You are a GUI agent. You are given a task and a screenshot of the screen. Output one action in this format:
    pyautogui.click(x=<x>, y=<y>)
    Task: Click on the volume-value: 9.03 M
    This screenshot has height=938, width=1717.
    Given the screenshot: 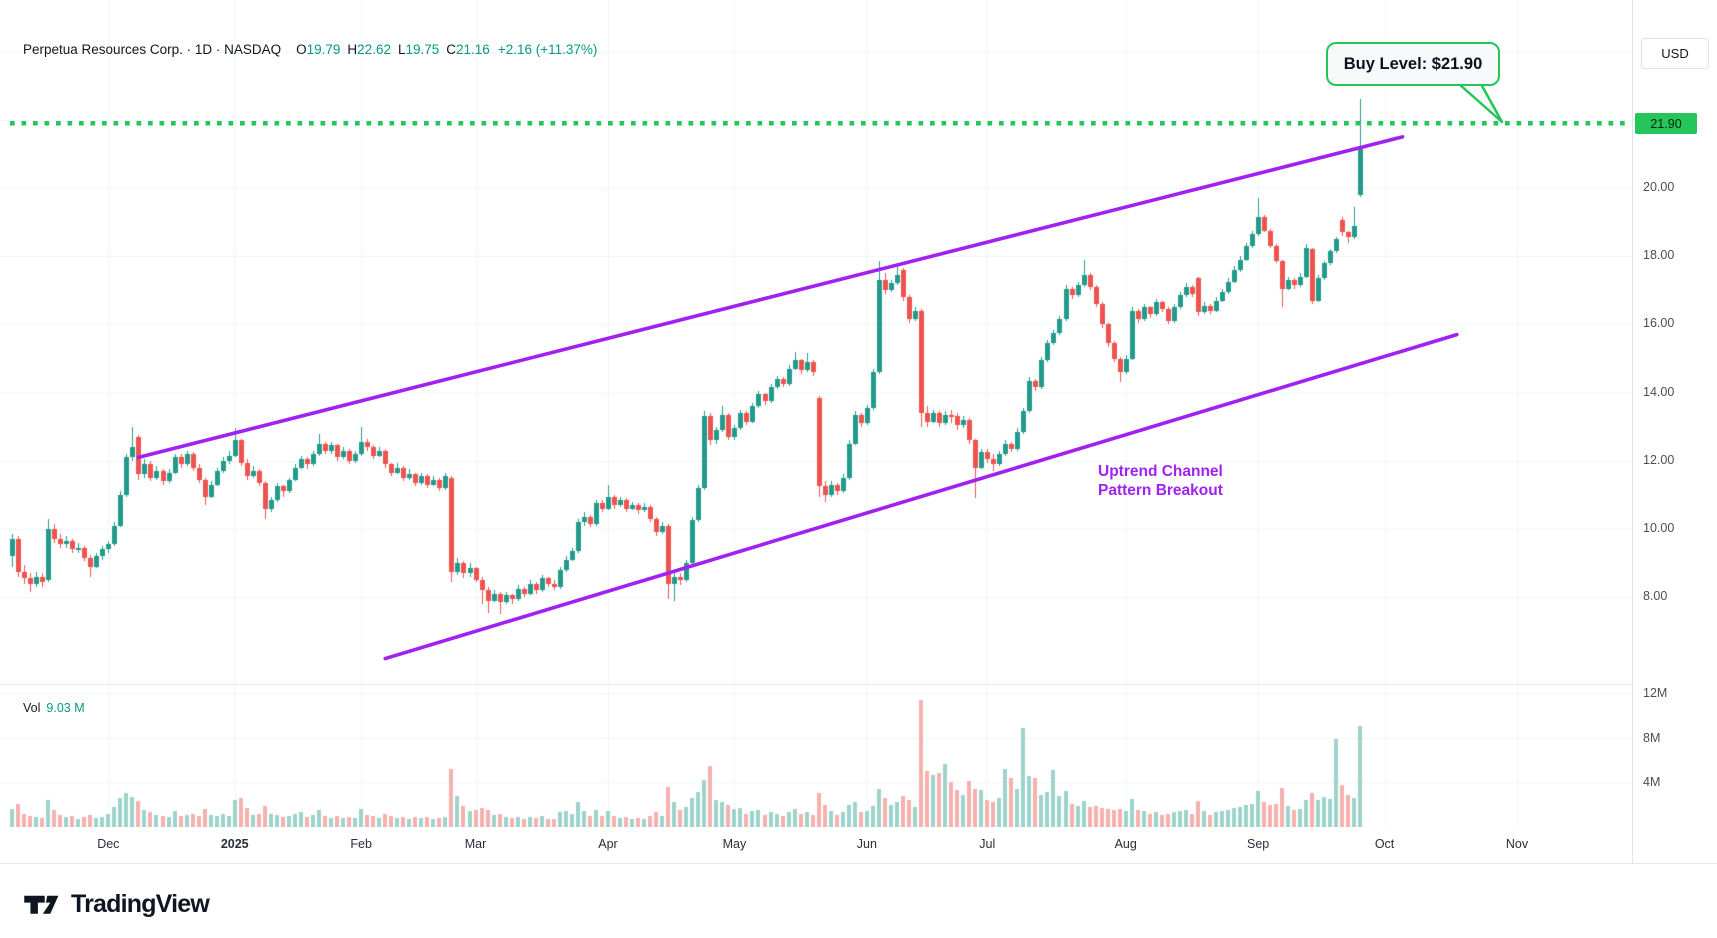 What is the action you would take?
    pyautogui.click(x=65, y=708)
    